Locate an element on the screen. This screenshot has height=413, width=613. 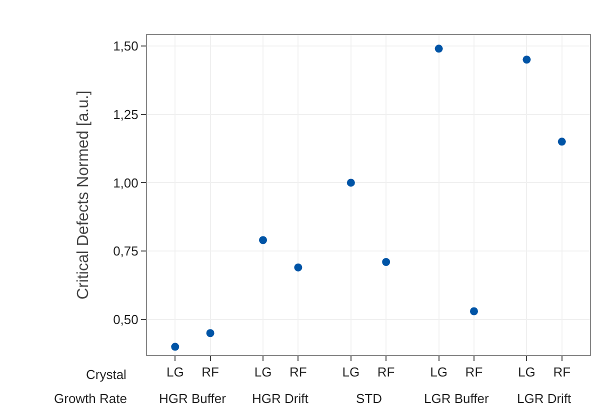
text: LGR Drift is located at coordinates (544, 398).